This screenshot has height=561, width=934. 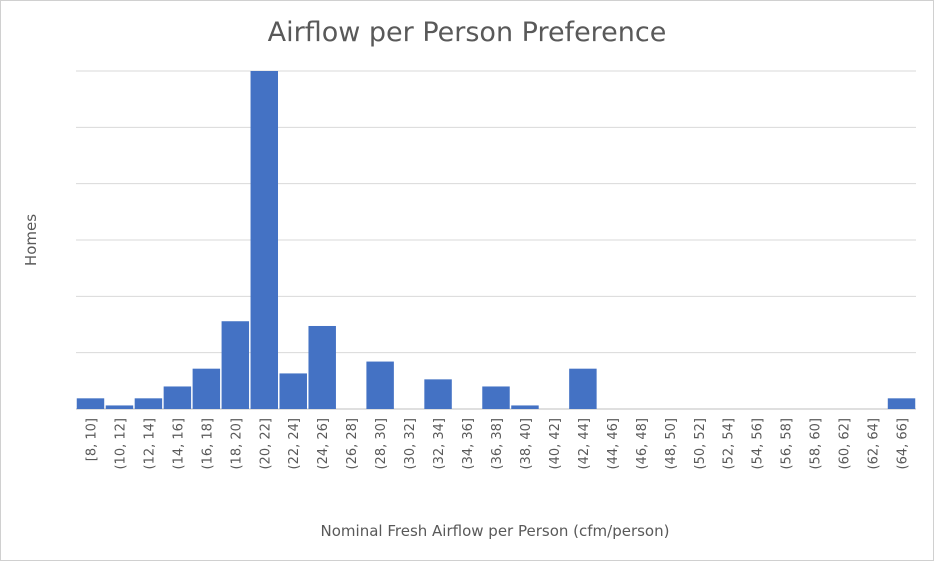 What do you see at coordinates (700, 444) in the screenshot?
I see `x-tick-label: (50, 52]` at bounding box center [700, 444].